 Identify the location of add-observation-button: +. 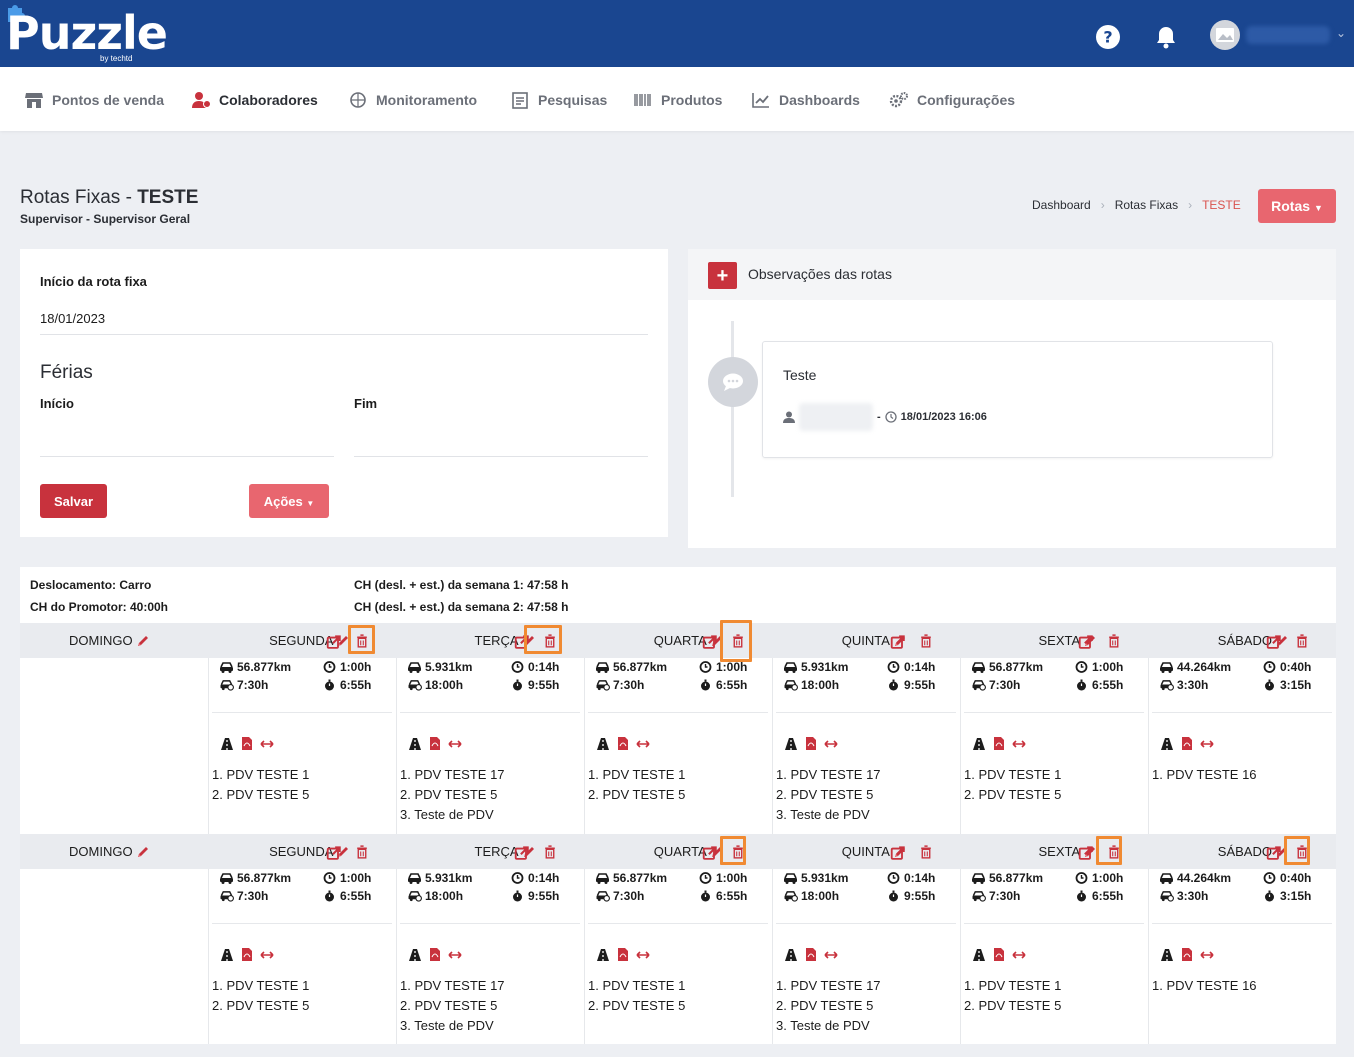
(722, 275).